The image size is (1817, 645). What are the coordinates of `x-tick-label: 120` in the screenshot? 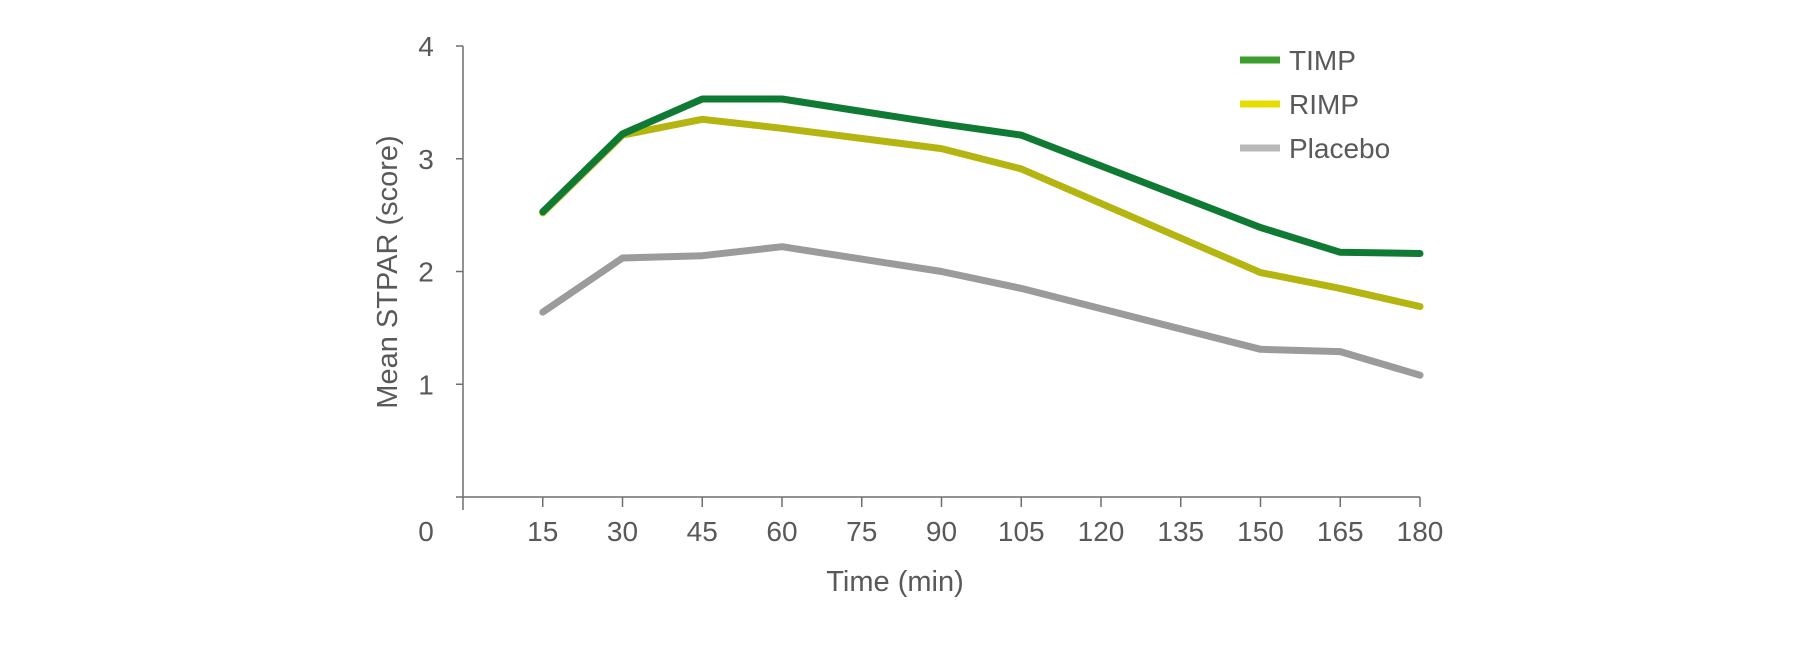 It's located at (1101, 531).